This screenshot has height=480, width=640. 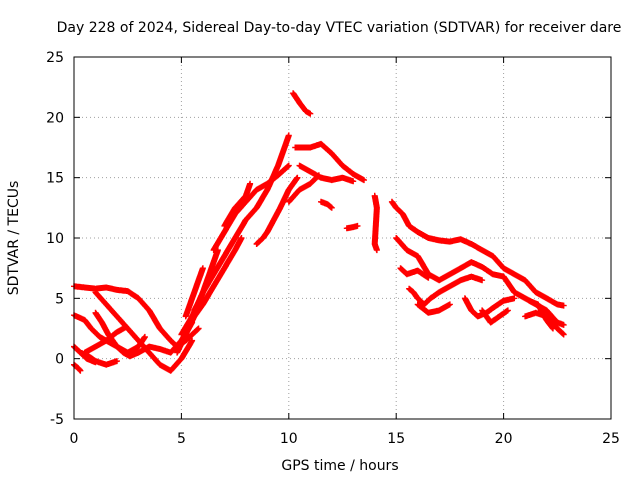 What do you see at coordinates (14, 238) in the screenshot?
I see `y-axis-label: SDTVAR / TECUs` at bounding box center [14, 238].